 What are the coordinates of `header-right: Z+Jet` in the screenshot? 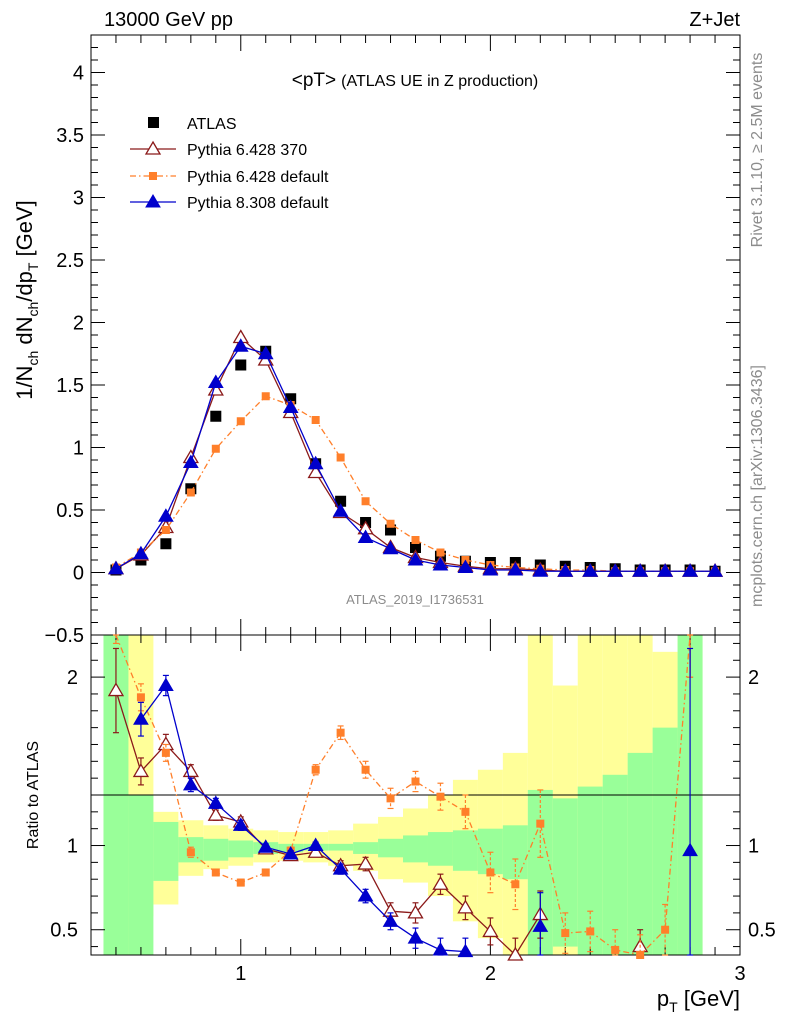 It's located at (714, 20).